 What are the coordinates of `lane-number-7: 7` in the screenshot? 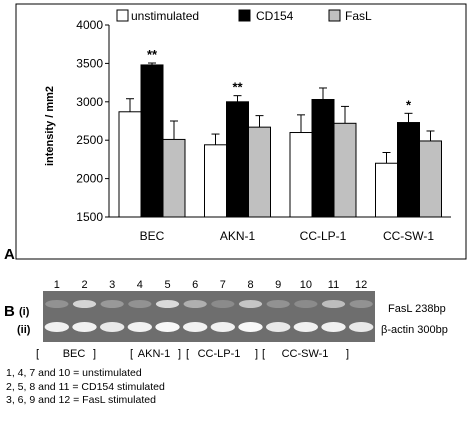 It's located at (223, 285).